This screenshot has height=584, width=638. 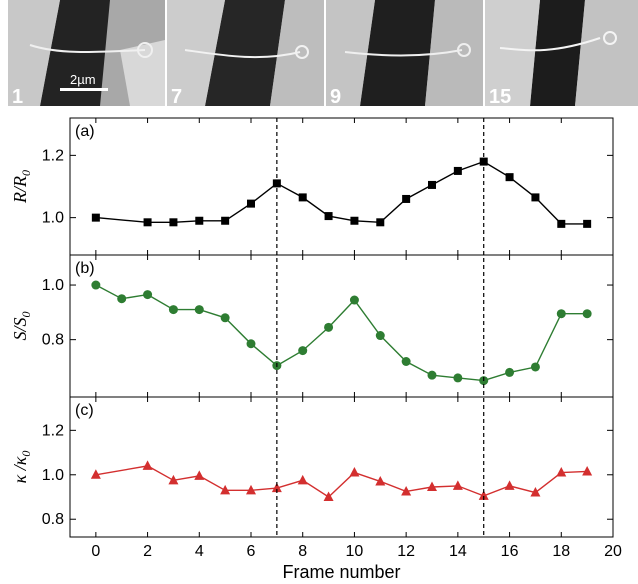 I want to click on micrograph-label-15: 15, so click(x=500, y=97).